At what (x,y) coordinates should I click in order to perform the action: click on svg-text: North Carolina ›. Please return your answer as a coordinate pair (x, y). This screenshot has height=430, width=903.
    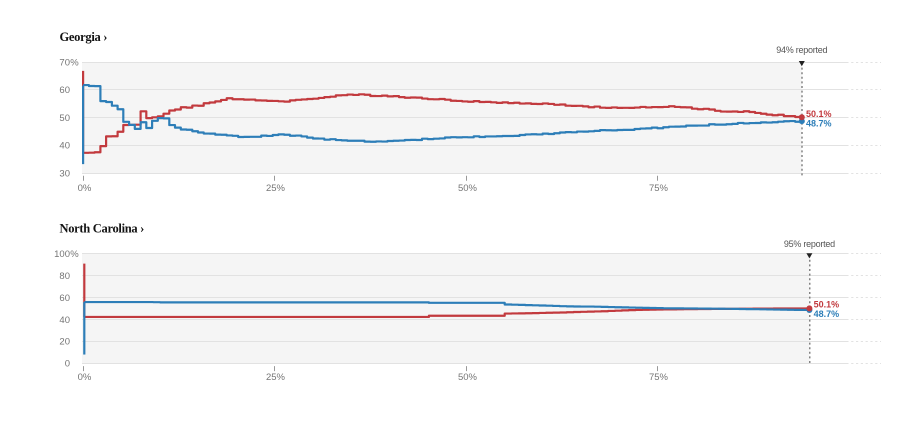
    Looking at the image, I should click on (102, 228).